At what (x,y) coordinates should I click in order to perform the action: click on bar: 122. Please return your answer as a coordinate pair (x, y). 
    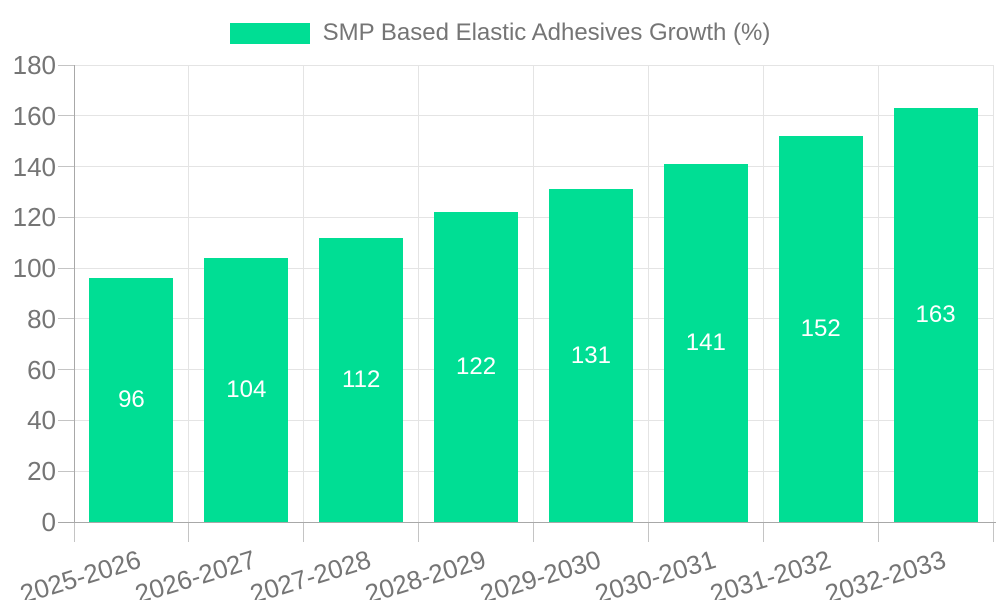
    Looking at the image, I should click on (476, 367).